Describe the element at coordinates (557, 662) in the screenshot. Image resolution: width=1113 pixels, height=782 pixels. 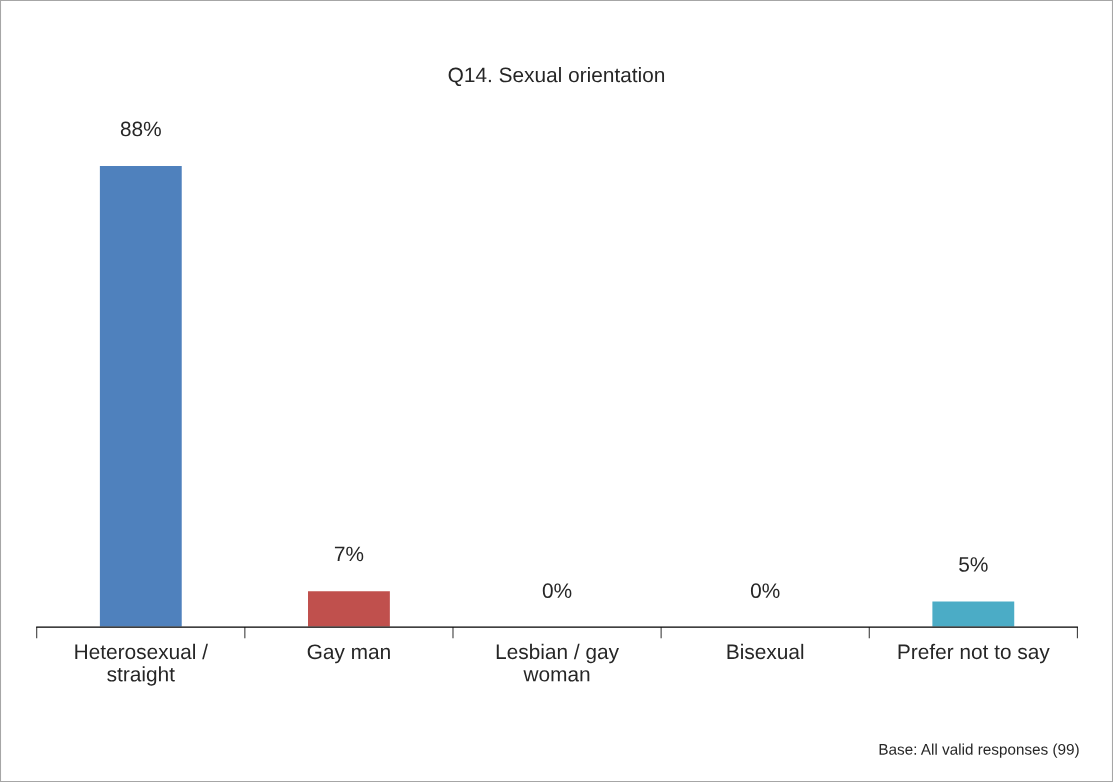
I see `x-tick-label: Lesbian / gay woman` at that location.